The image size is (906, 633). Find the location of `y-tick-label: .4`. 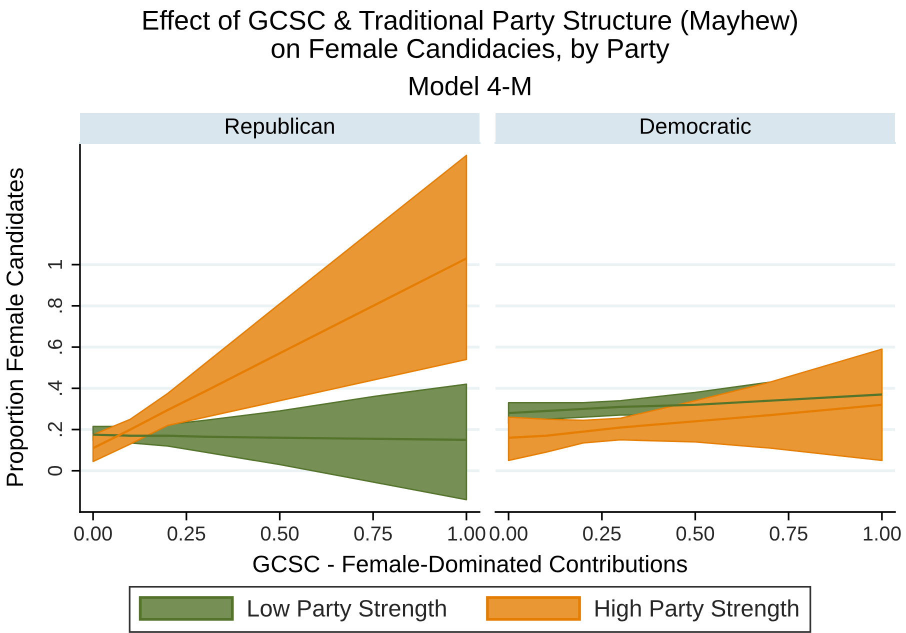

y-tick-label: .4 is located at coordinates (55, 387).